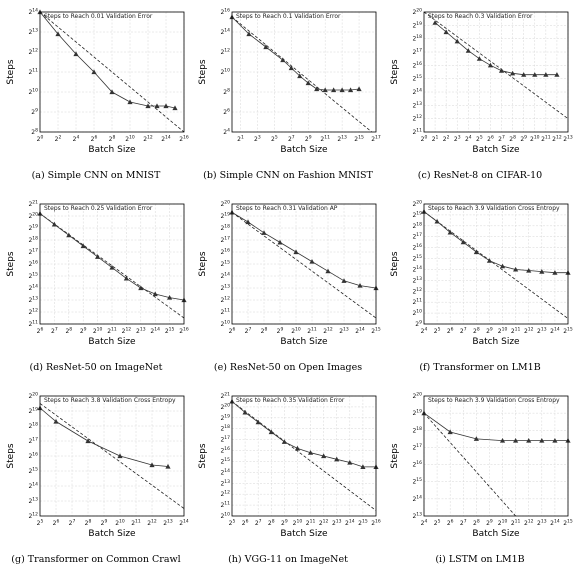 The image size is (576, 578). Describe the element at coordinates (480, 16) in the screenshot. I see `plot-title: Steps to Reach 0.3 Validation Error` at that location.